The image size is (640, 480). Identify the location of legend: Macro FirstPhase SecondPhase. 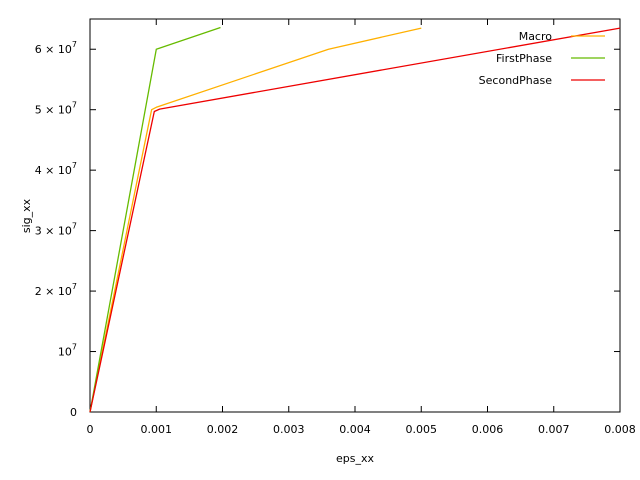
(542, 58).